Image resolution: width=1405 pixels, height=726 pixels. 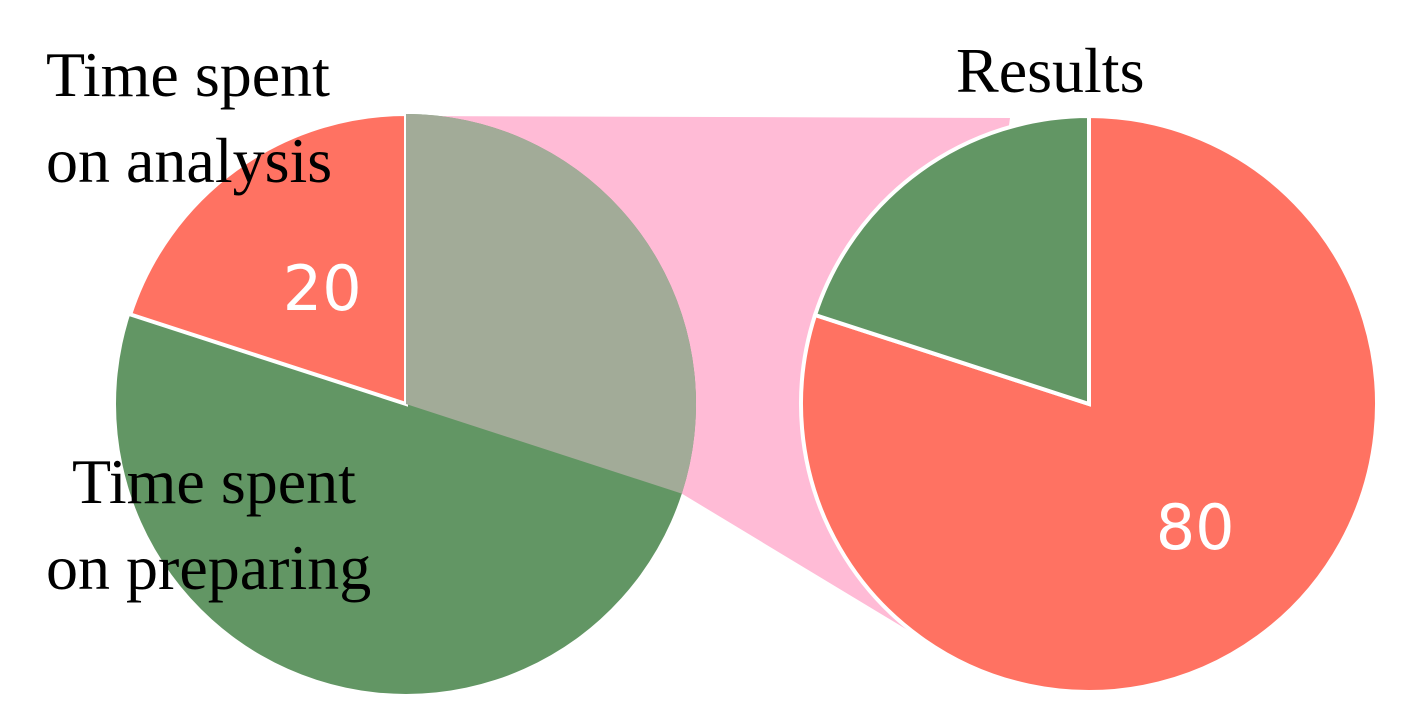 What do you see at coordinates (1050, 70) in the screenshot?
I see `results-title: Results` at bounding box center [1050, 70].